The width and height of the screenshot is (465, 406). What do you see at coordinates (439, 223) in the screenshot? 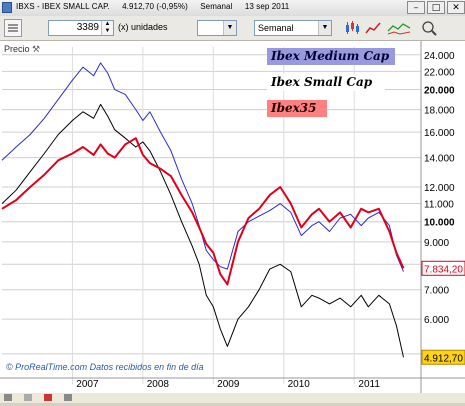
I see `y-tick-label: 10.000` at bounding box center [439, 223].